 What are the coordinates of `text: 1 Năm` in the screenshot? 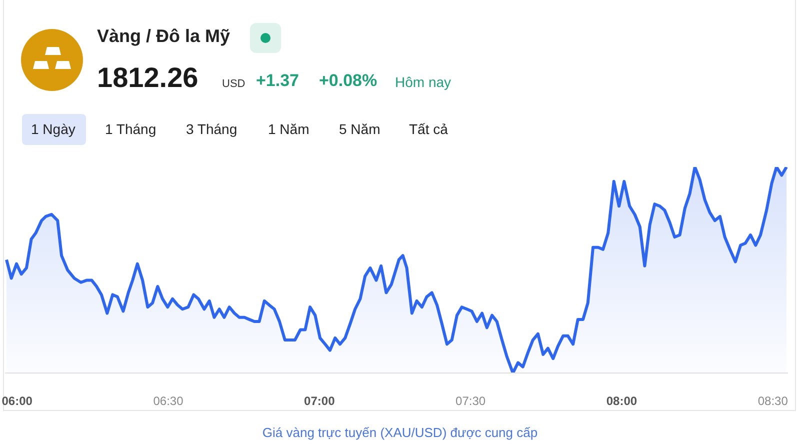 It's located at (289, 129).